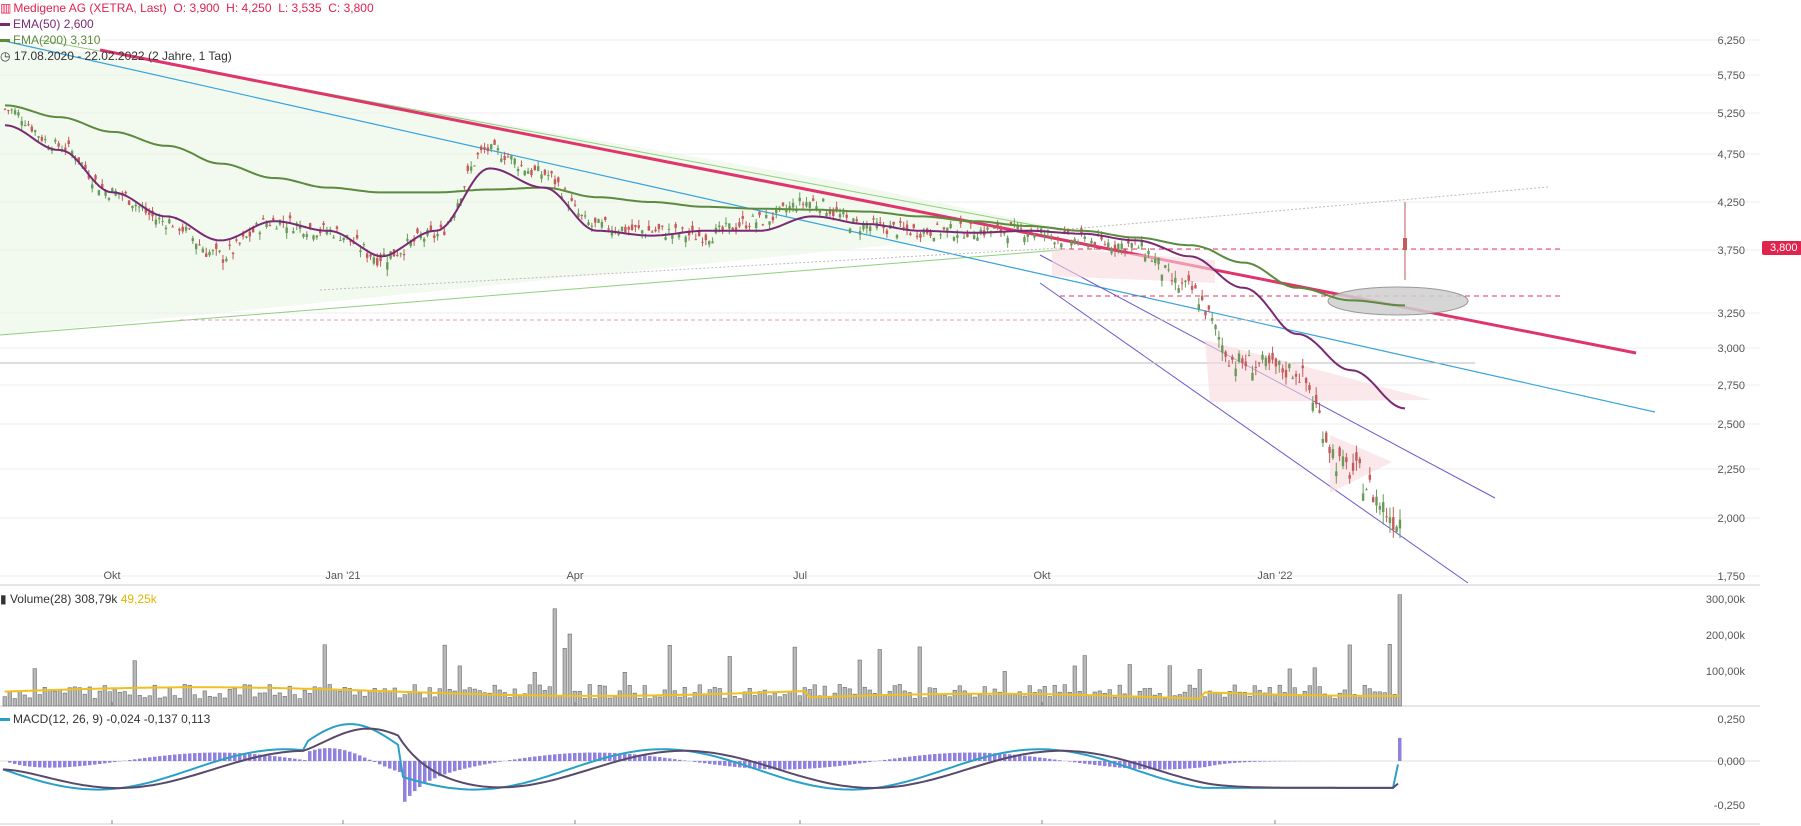  I want to click on chart-title: Medigene AG (XETRA, Last), so click(90, 8).